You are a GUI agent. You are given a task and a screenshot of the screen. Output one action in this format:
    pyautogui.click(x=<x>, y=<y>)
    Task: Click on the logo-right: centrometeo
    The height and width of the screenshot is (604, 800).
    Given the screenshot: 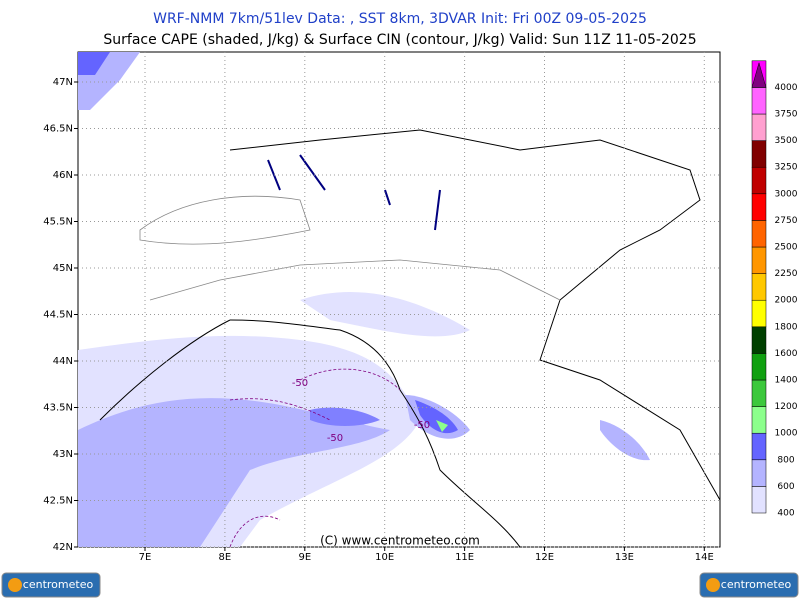 What is the action you would take?
    pyautogui.click(x=749, y=585)
    